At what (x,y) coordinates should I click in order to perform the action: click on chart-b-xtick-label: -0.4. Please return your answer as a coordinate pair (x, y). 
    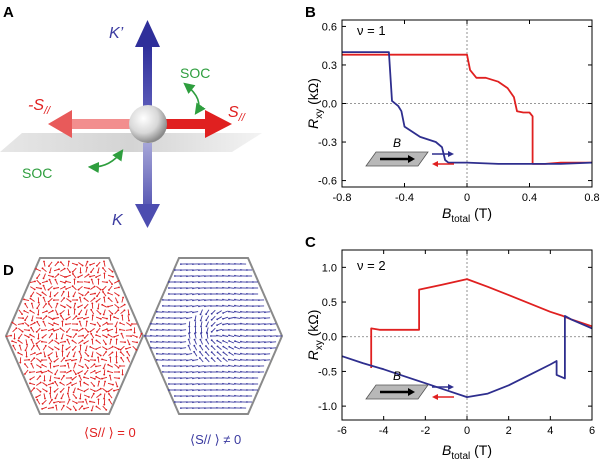
    Looking at the image, I should click on (404, 198).